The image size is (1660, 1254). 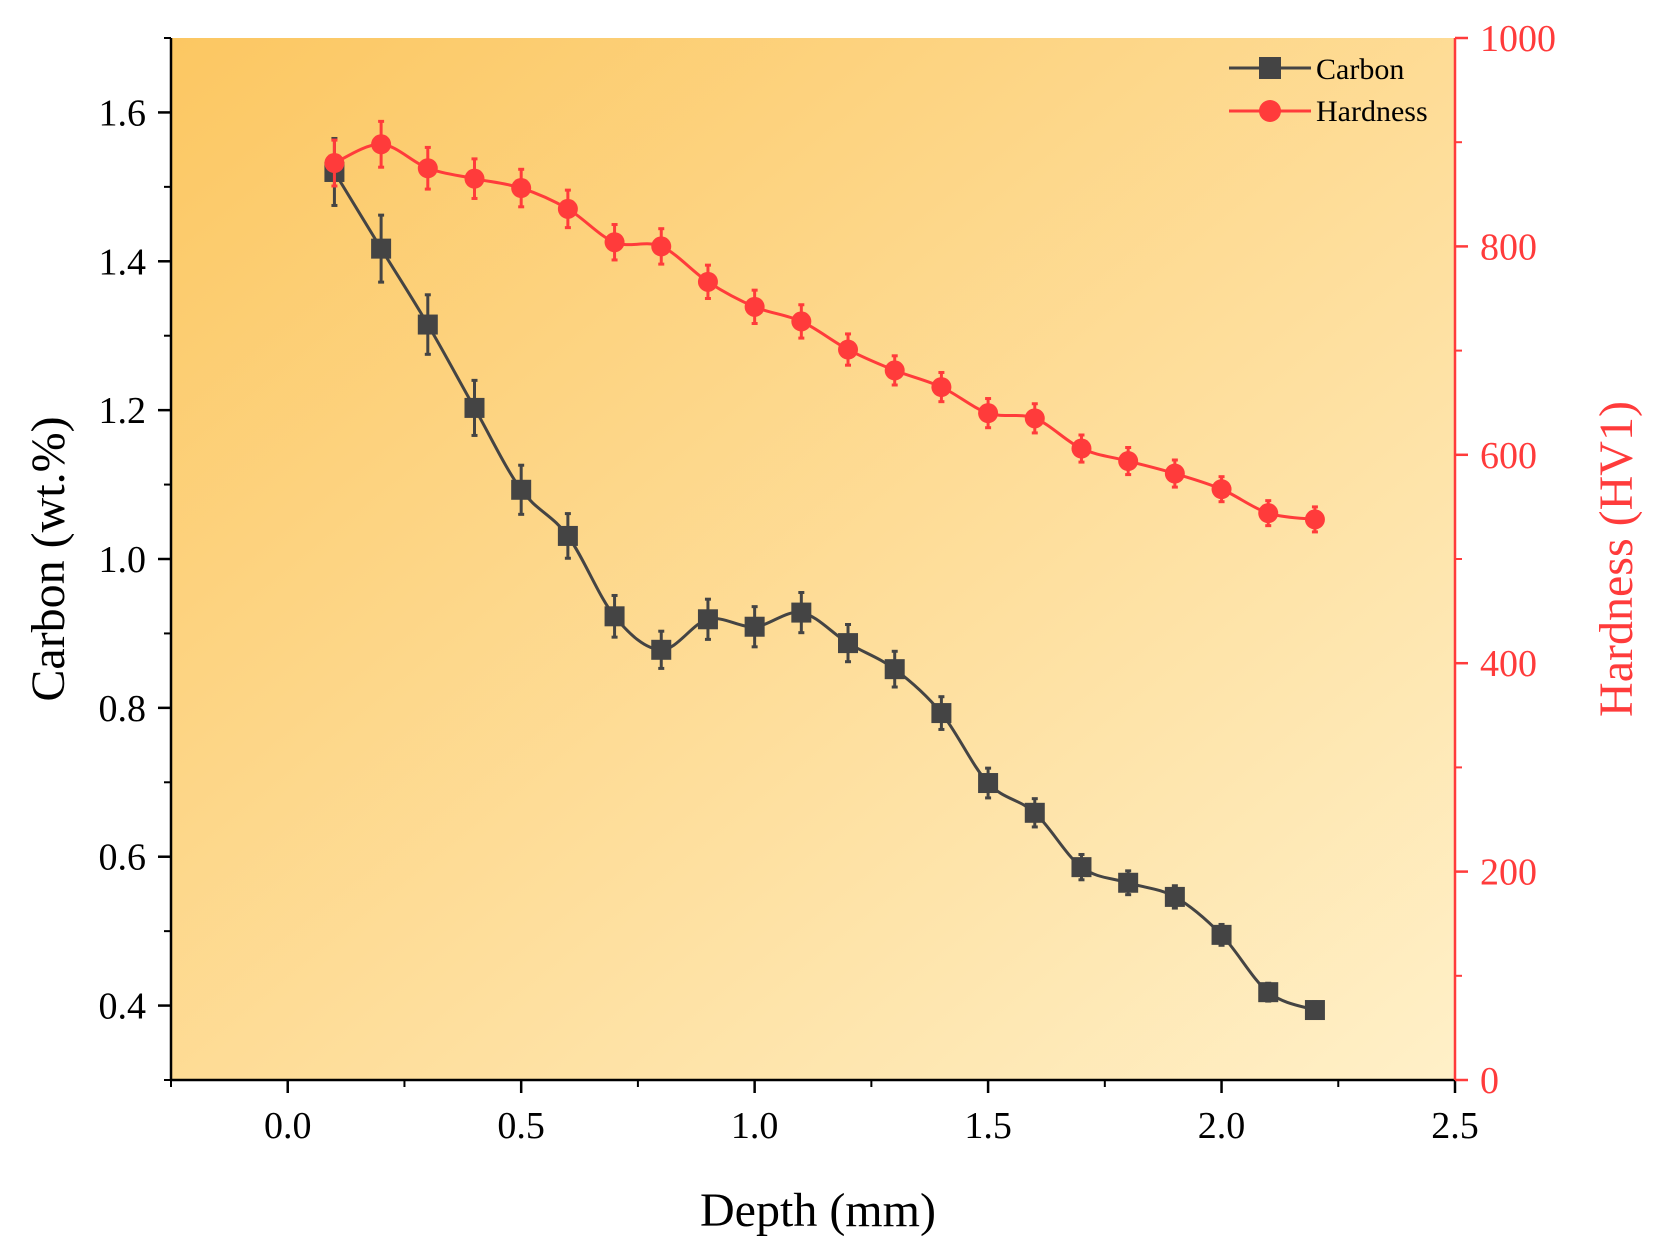 What do you see at coordinates (123, 262) in the screenshot?
I see `left-y-tick-label: 1.4` at bounding box center [123, 262].